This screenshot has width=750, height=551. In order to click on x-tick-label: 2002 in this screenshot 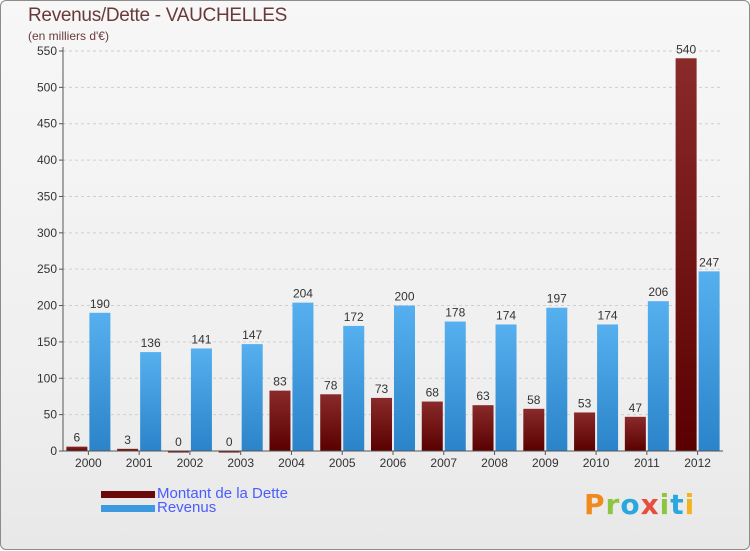, I will do `click(190, 463)`.